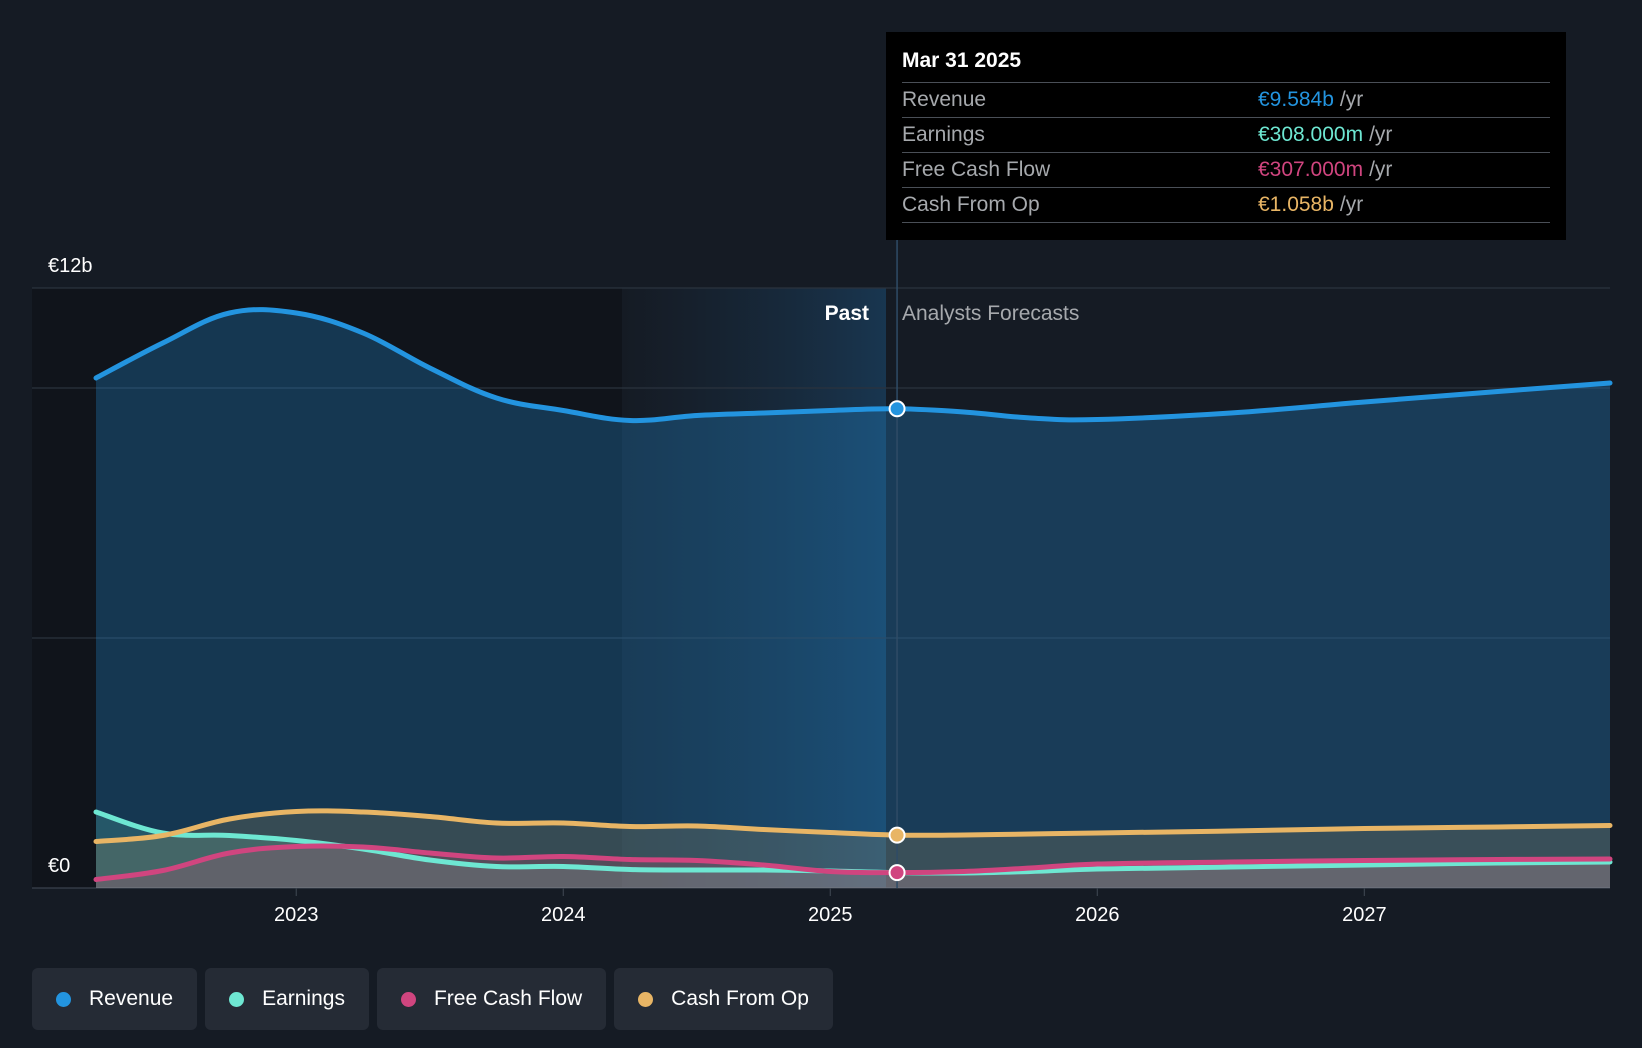 The width and height of the screenshot is (1642, 1048). What do you see at coordinates (976, 169) in the screenshot?
I see `tooltip-series-name: Free Cash Flow` at bounding box center [976, 169].